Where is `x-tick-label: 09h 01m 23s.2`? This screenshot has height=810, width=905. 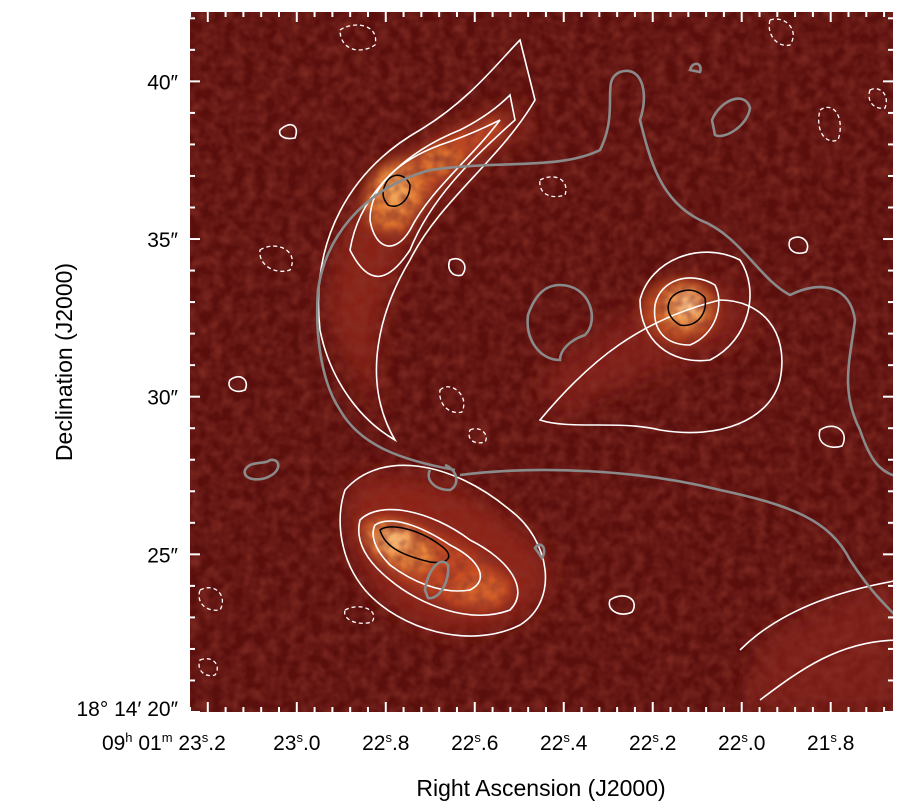
x-tick-label: 09h 01m 23s.2 is located at coordinates (164, 742).